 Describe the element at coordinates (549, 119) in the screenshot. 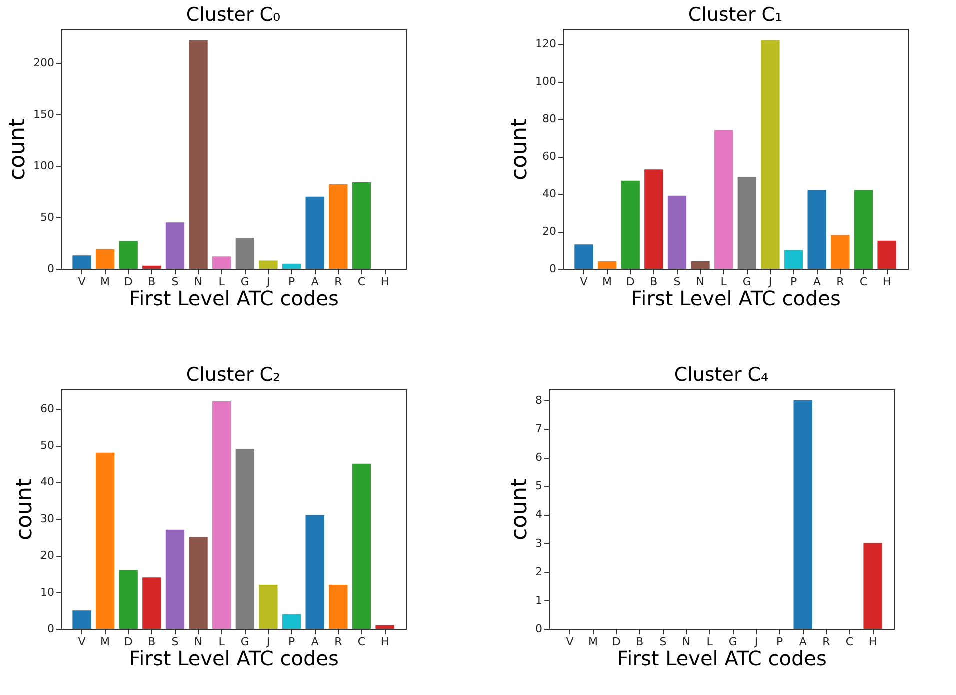

I see `y-tick-label: 80` at that location.